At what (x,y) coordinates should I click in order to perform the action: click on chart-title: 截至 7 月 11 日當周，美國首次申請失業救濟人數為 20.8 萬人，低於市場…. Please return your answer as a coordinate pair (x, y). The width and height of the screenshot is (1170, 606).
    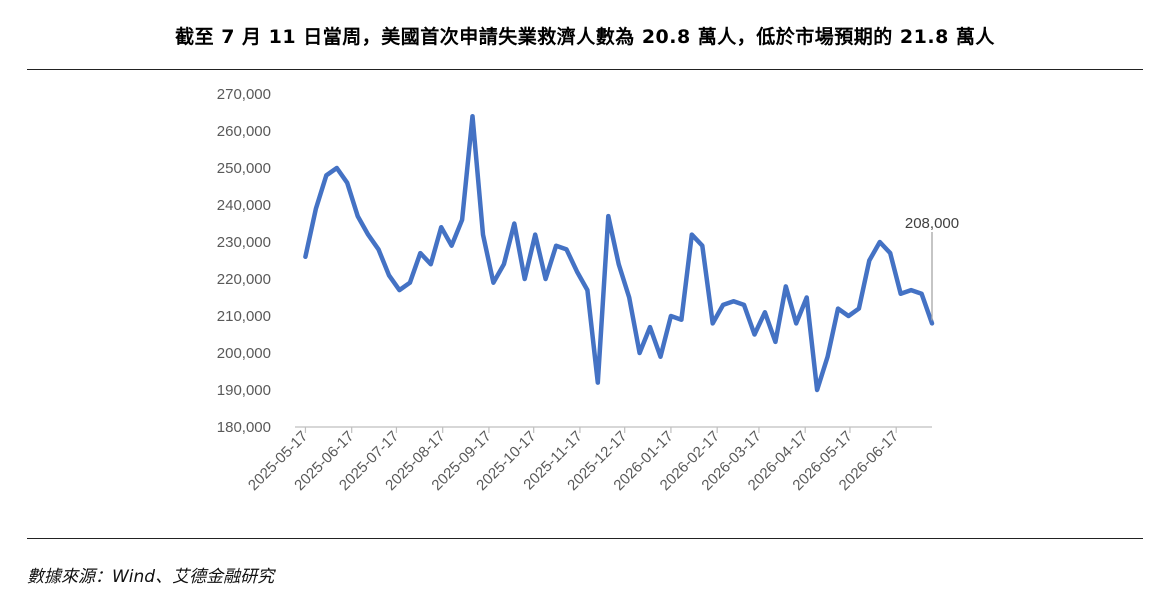
    Looking at the image, I should click on (585, 37).